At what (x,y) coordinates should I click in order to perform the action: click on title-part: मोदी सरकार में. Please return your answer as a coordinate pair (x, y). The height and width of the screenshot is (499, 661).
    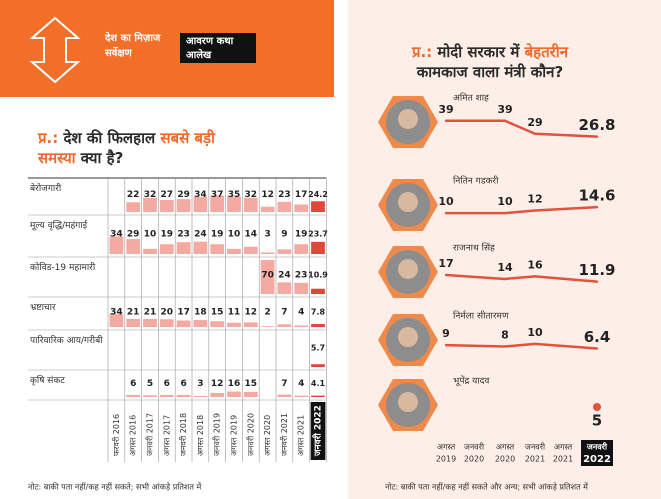
    Looking at the image, I should click on (478, 52).